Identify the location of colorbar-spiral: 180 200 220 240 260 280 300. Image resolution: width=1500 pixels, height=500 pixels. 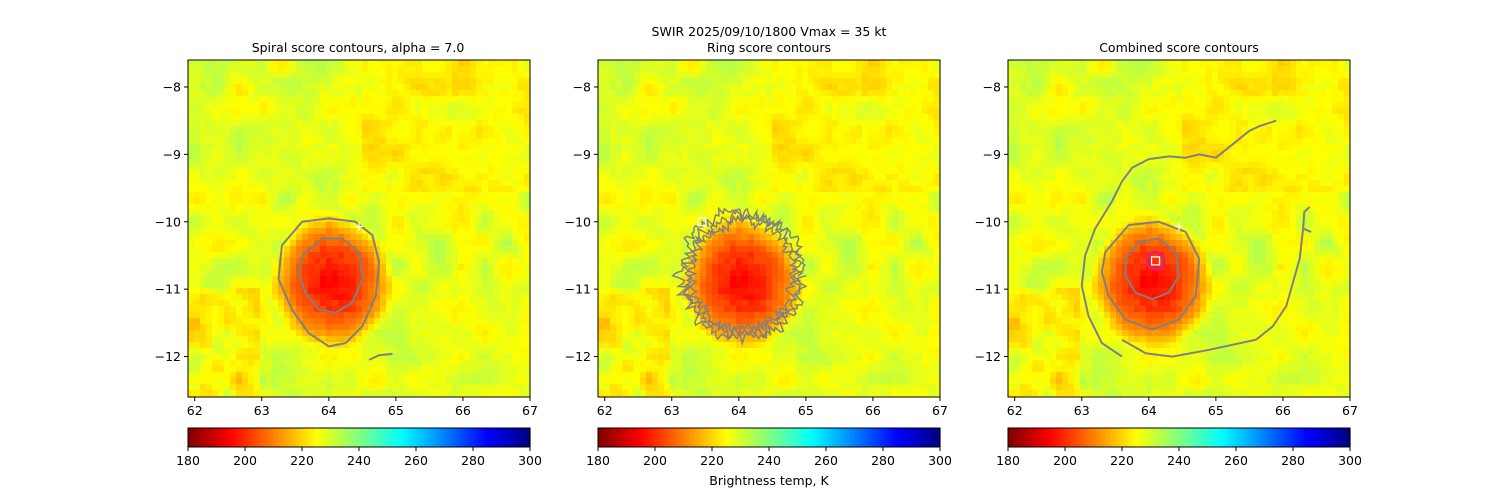
(359, 447).